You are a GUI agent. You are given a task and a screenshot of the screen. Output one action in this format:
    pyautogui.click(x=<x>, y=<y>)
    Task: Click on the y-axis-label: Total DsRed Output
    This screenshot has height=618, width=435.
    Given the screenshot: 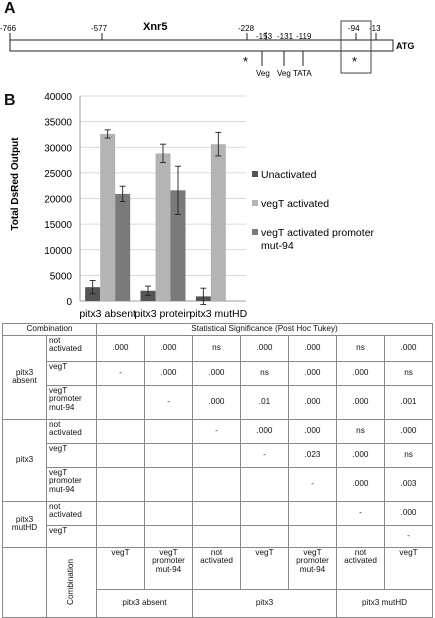 What is the action you would take?
    pyautogui.click(x=15, y=184)
    